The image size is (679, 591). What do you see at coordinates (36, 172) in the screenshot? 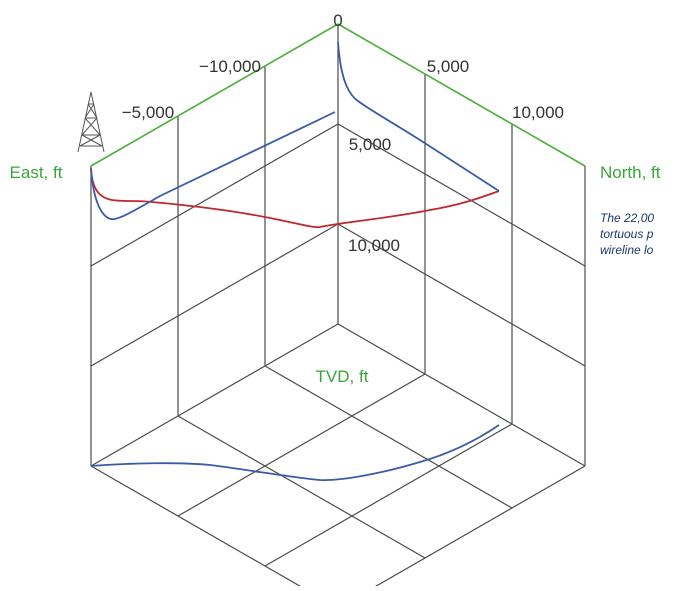
I see `east-axis-label: East, ft` at bounding box center [36, 172].